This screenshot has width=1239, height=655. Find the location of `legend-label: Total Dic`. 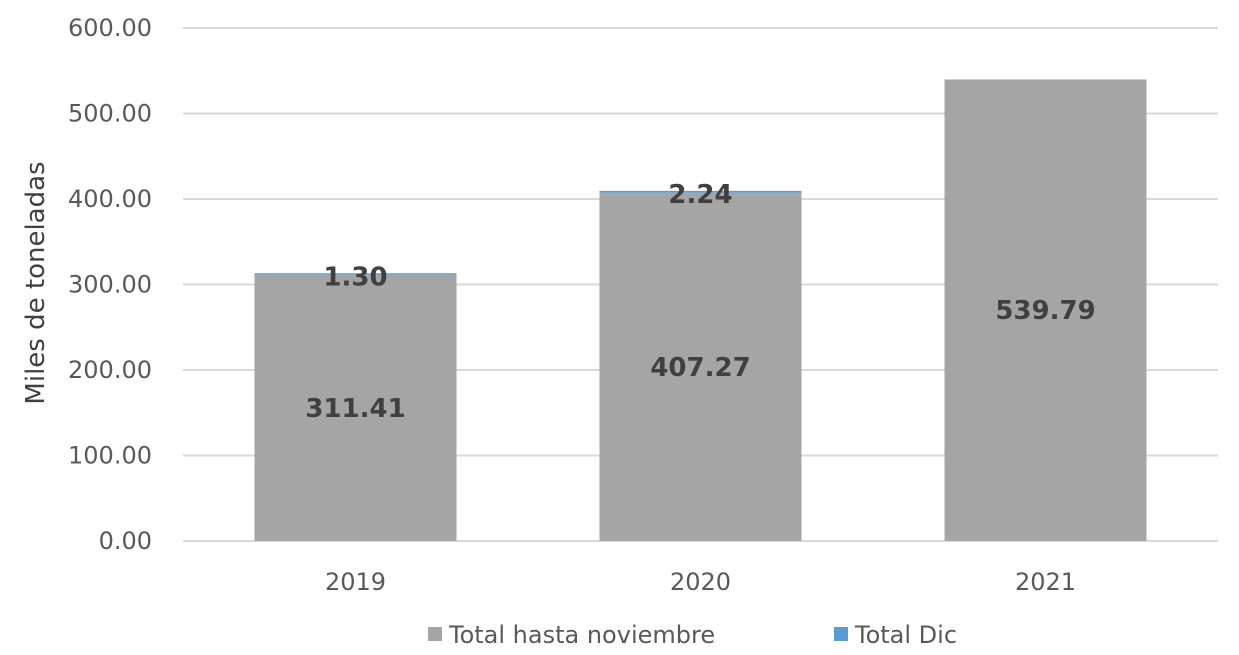

legend-label: Total Dic is located at coordinates (905, 635).